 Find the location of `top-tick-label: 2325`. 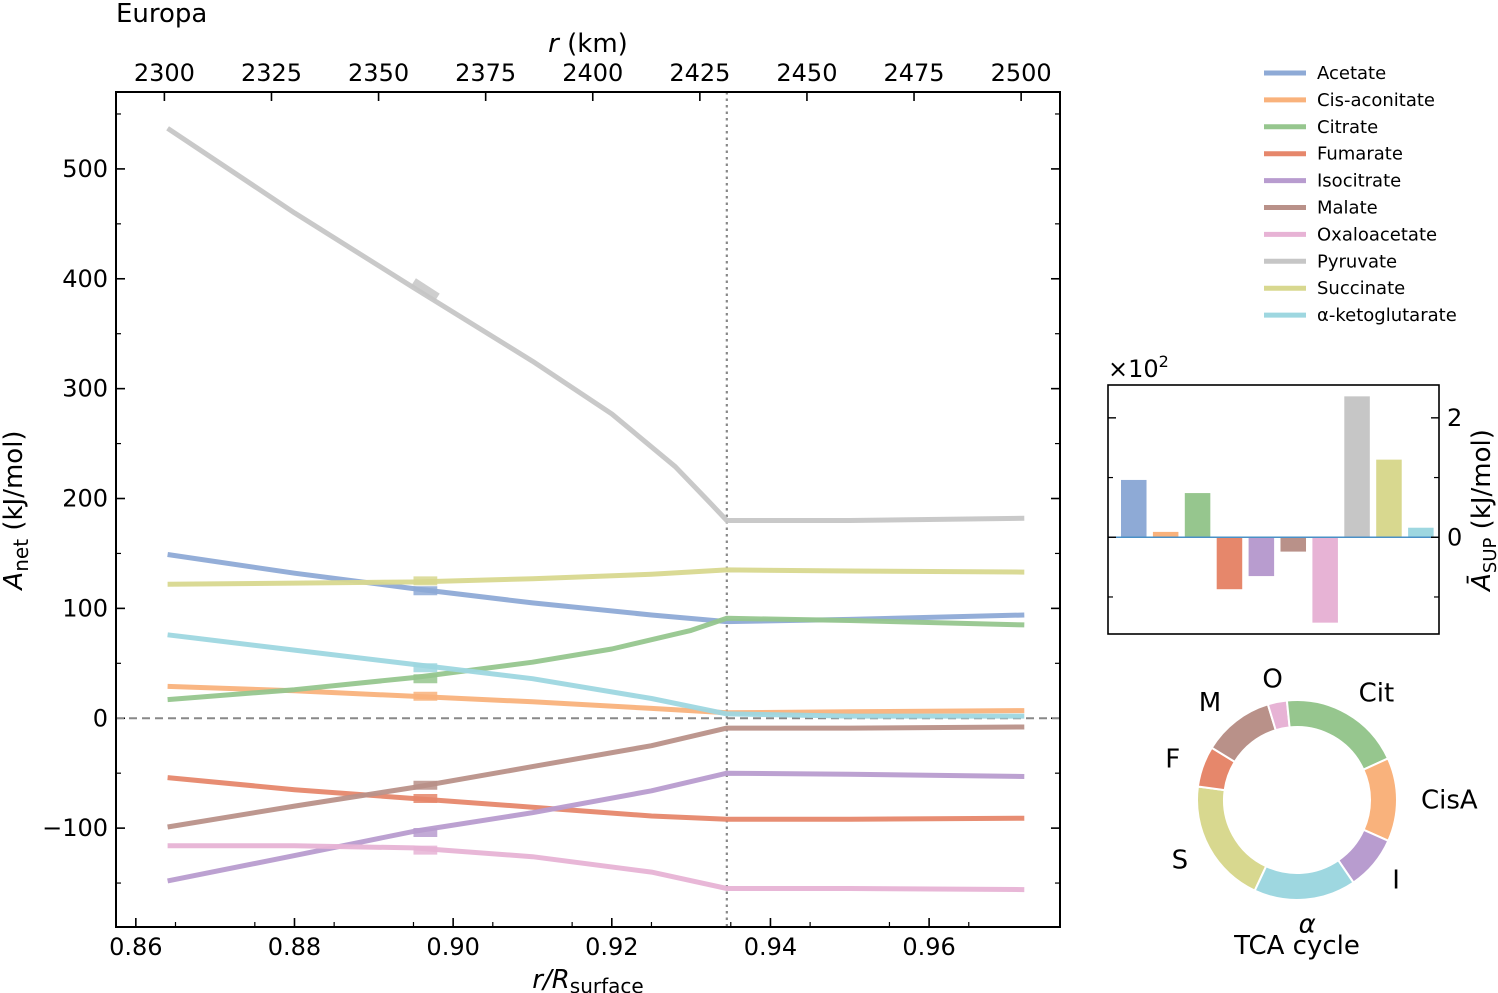

top-tick-label: 2325 is located at coordinates (271, 73).